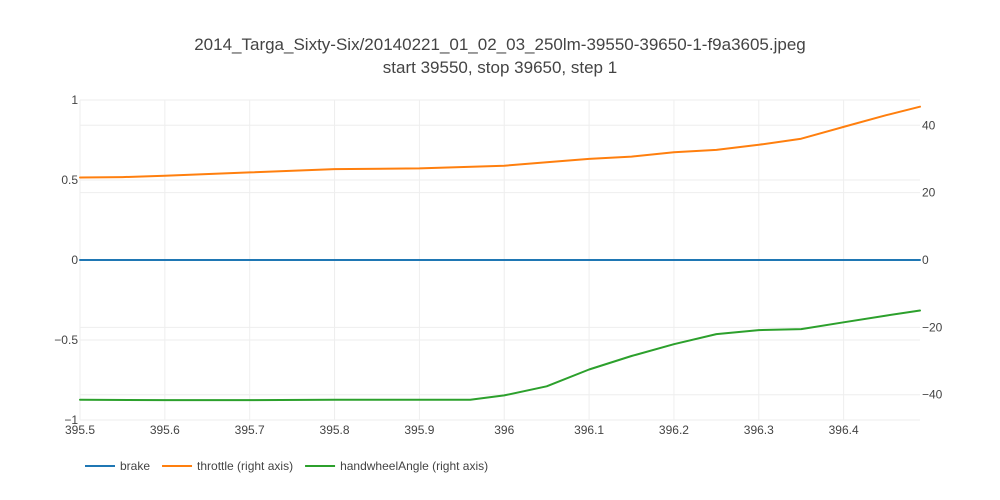 The image size is (1000, 500). I want to click on y-left-tick-label: −1, so click(71, 420).